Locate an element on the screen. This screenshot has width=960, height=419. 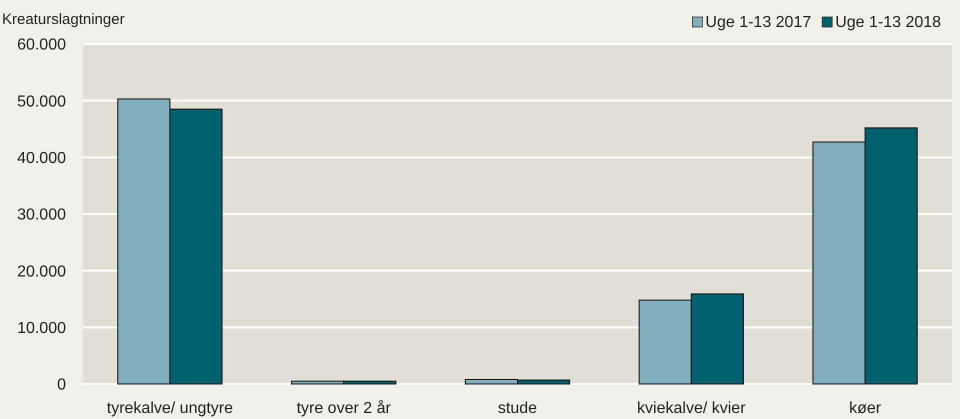
legend-label: Uge 1-13 2018 is located at coordinates (888, 22).